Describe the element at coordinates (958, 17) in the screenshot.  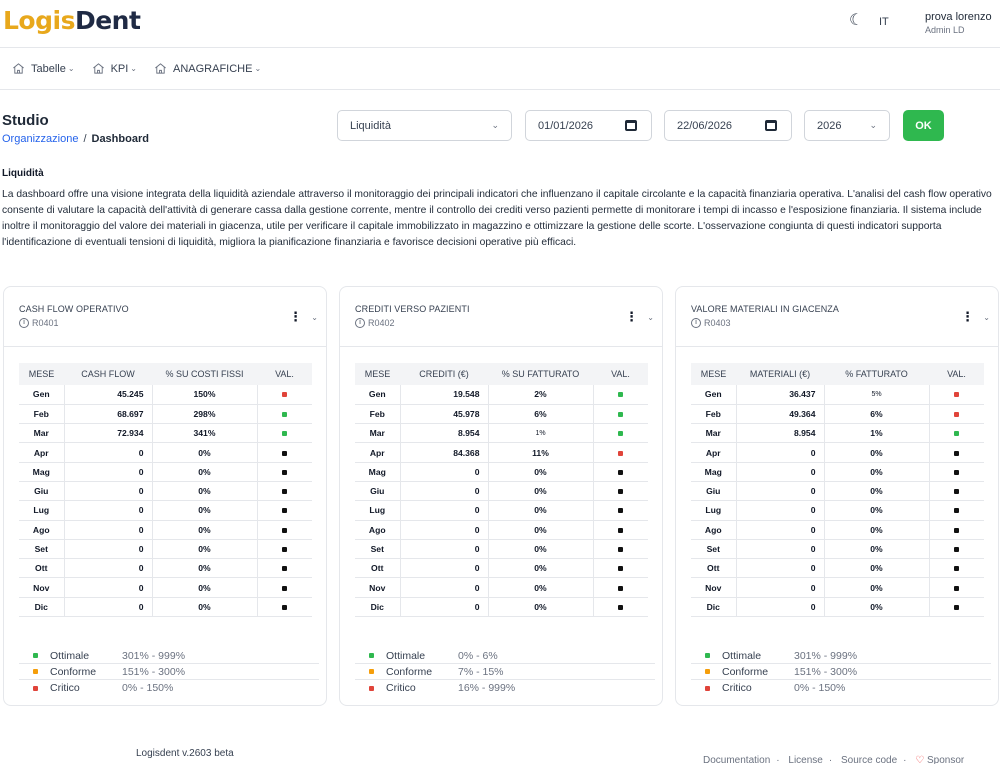
I see `user-name: prova lorenzo` at that location.